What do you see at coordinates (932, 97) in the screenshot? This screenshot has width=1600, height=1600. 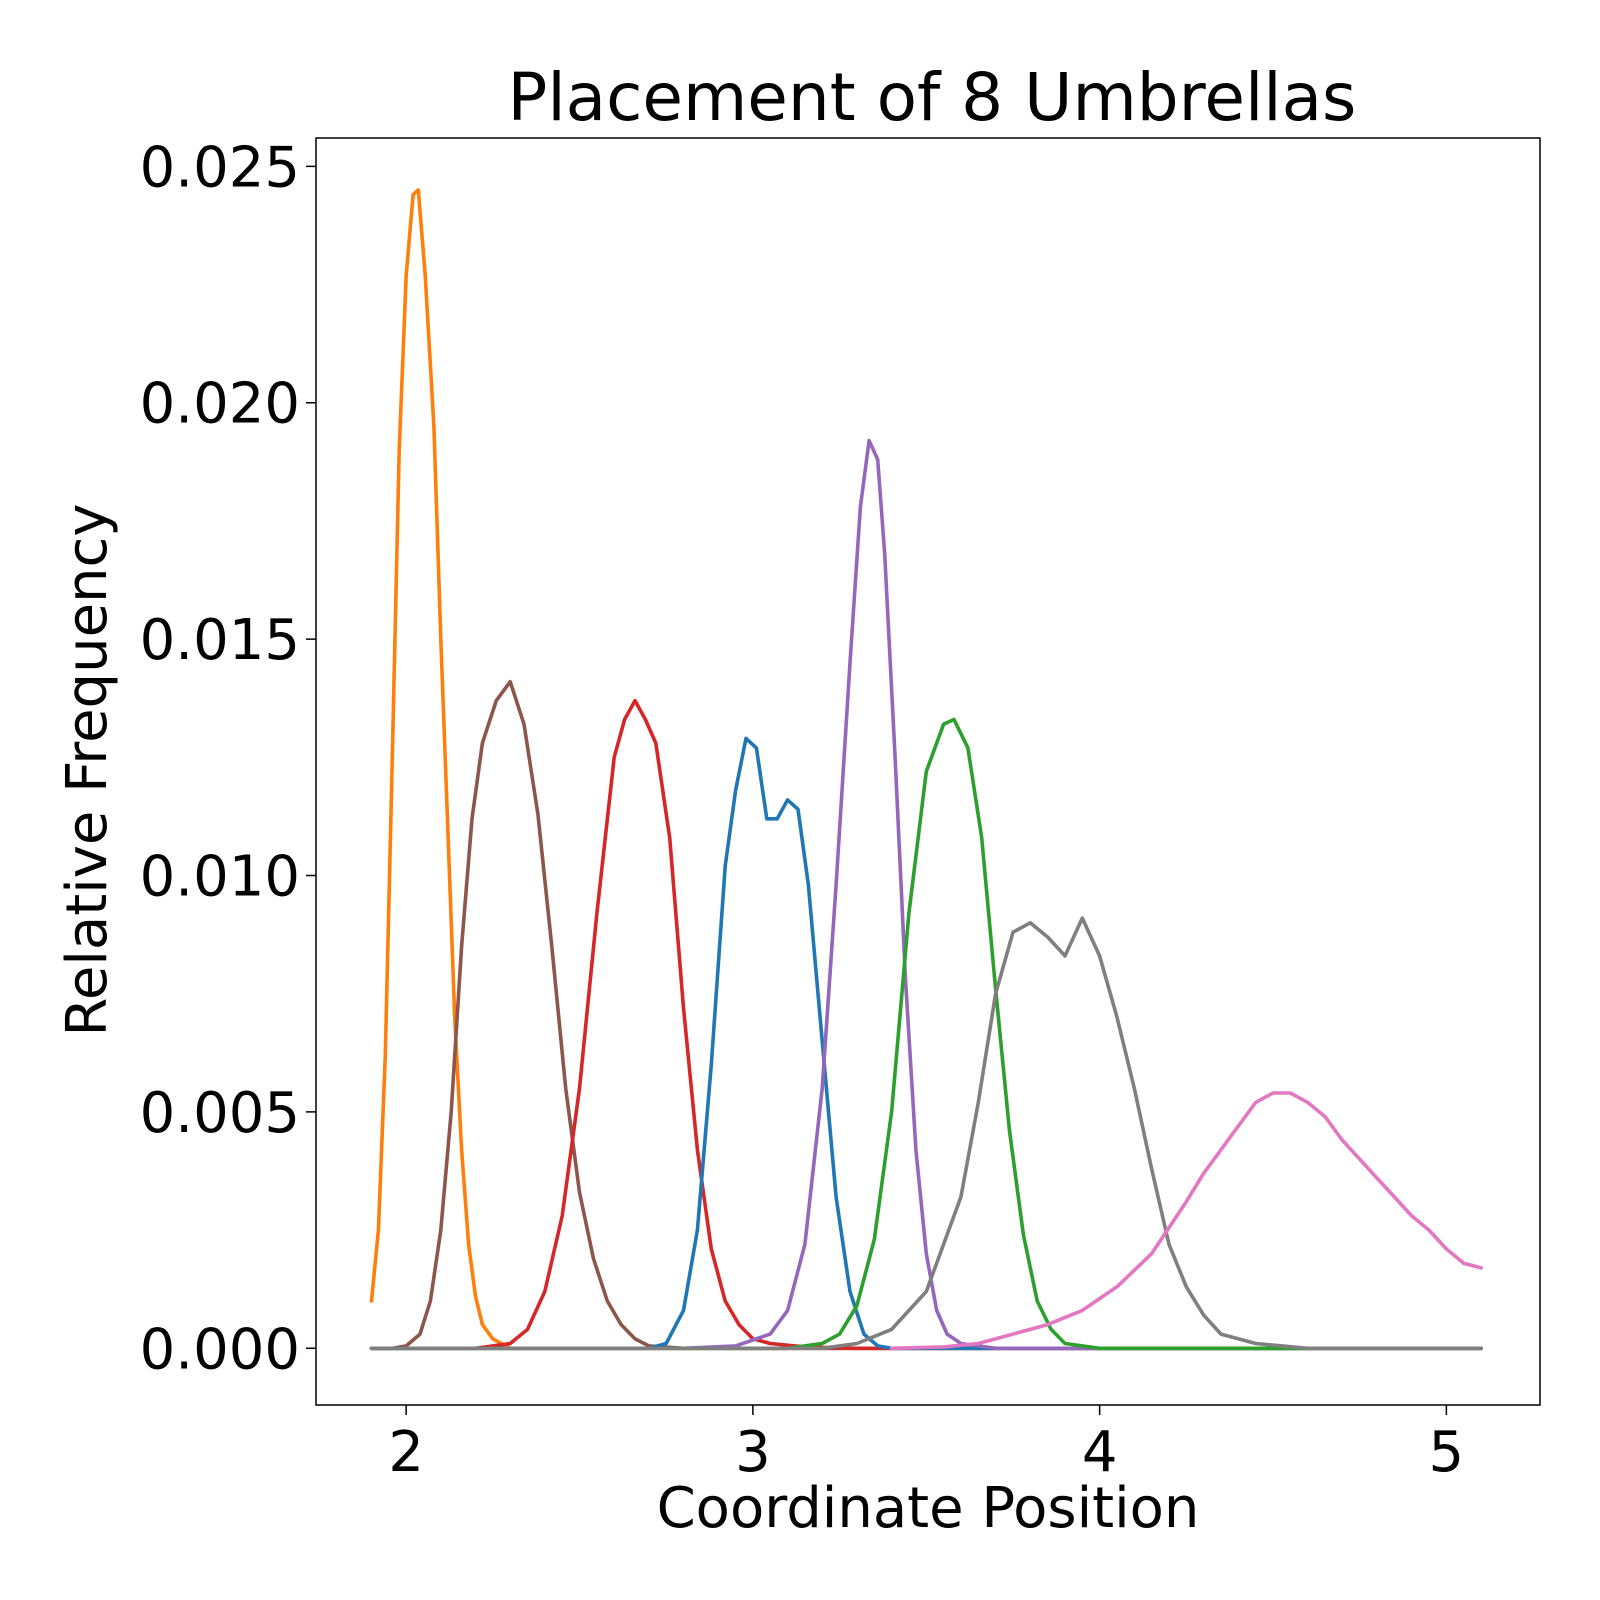 I see `chart-title: Placement of 8 Umbrellas` at bounding box center [932, 97].